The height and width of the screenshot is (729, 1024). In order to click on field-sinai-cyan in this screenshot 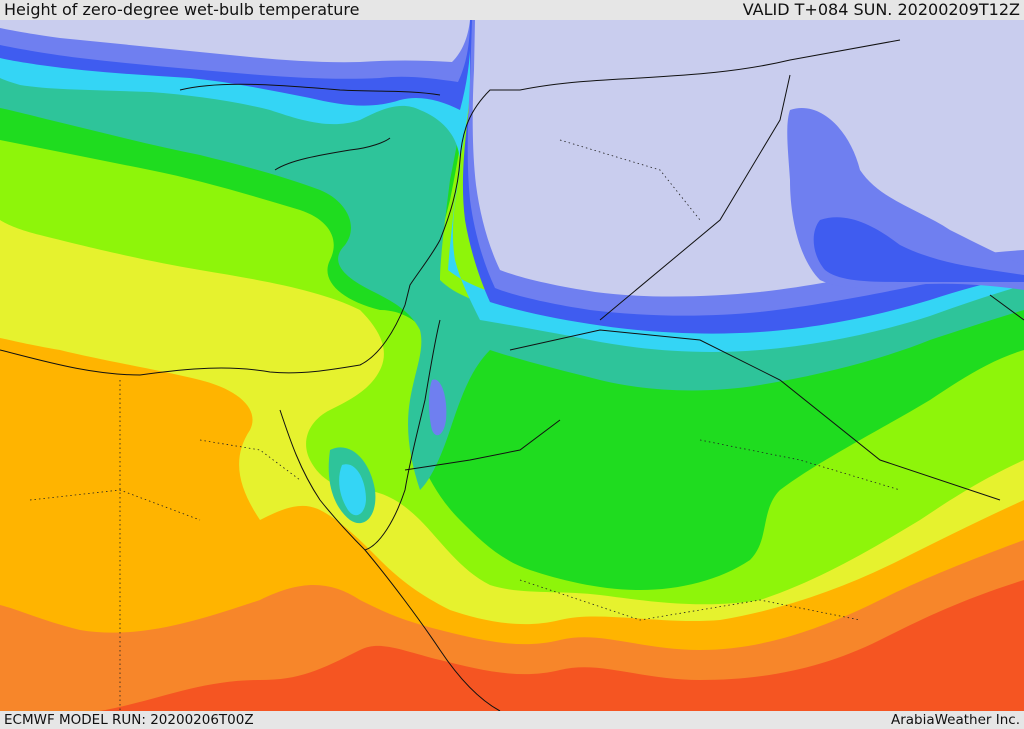, I will do `click(352, 490)`.